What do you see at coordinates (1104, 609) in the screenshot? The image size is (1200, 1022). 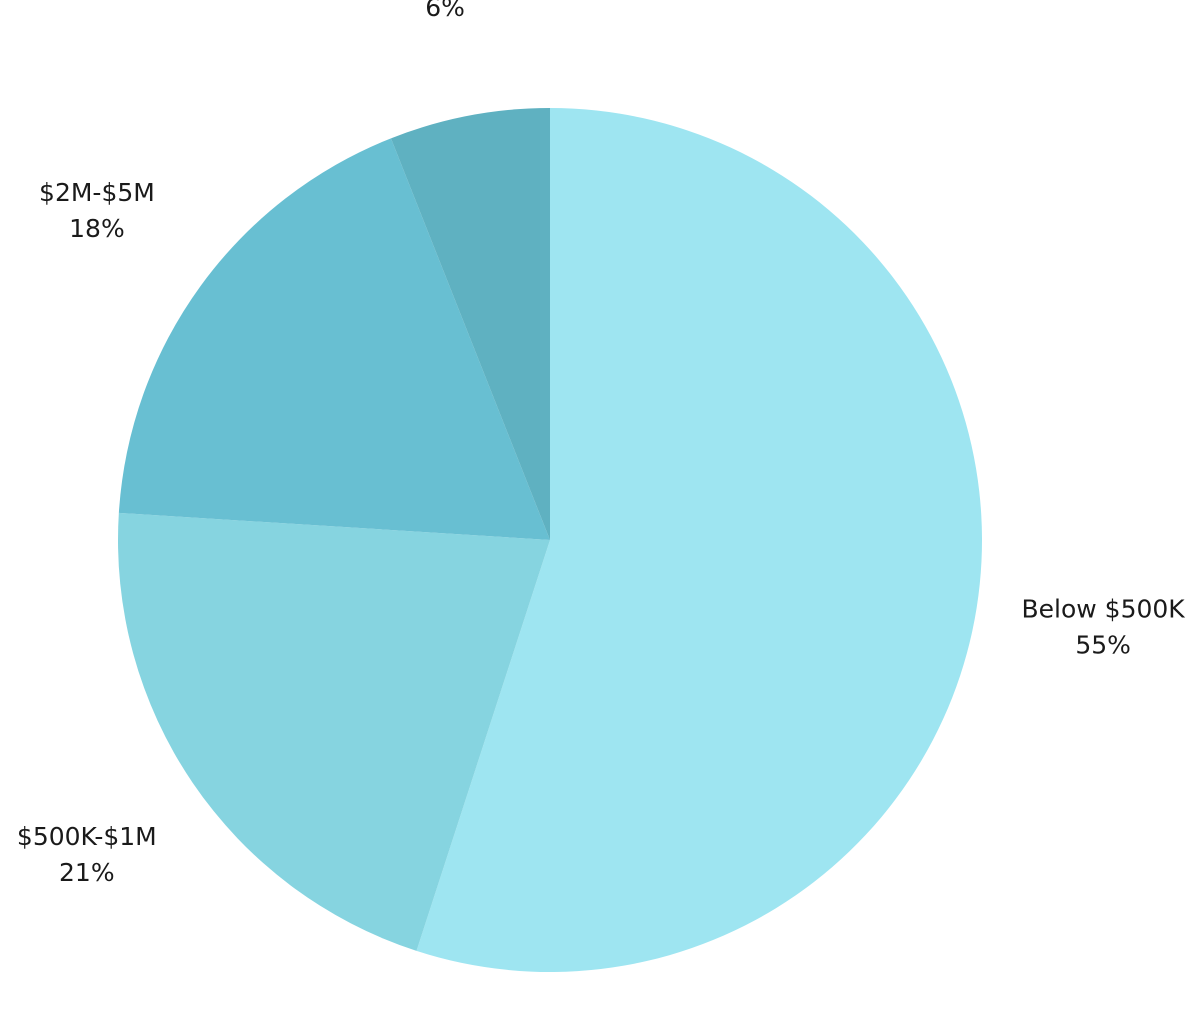 I see `slice-label-0: Below $500K` at bounding box center [1104, 609].